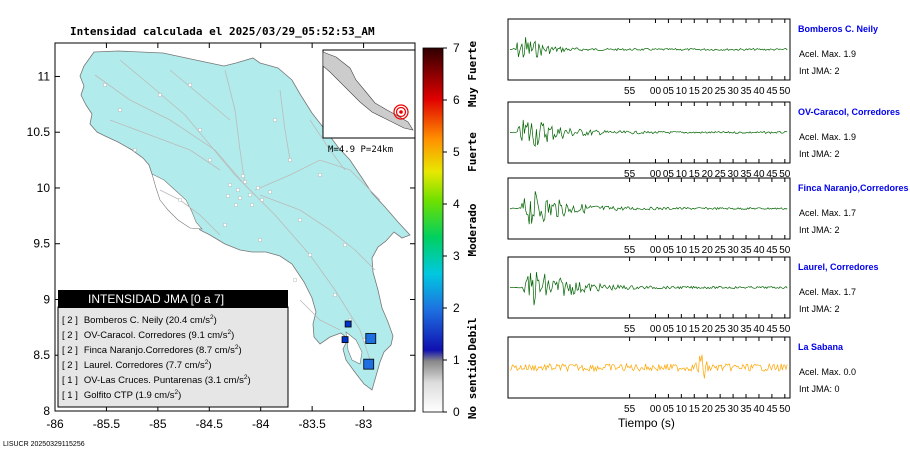  Describe the element at coordinates (401, 112) in the screenshot. I see `epicenter-marker` at that location.